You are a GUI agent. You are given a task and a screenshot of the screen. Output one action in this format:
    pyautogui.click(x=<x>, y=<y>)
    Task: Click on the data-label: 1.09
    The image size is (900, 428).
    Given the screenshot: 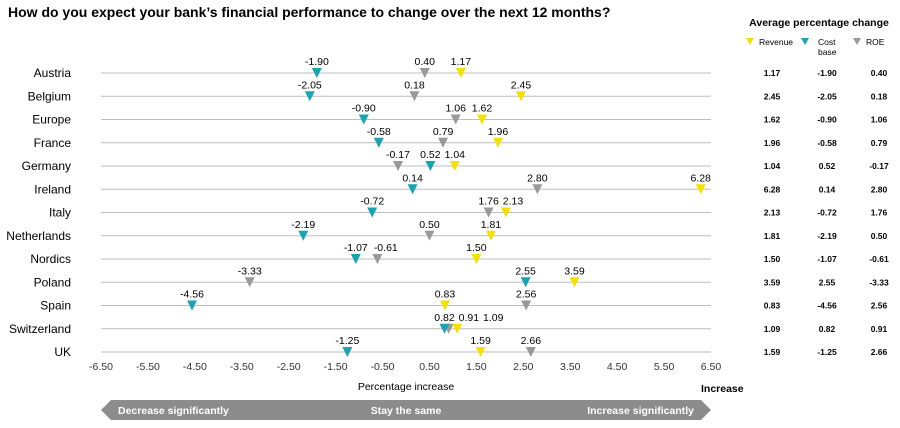 What is the action you would take?
    pyautogui.click(x=493, y=318)
    